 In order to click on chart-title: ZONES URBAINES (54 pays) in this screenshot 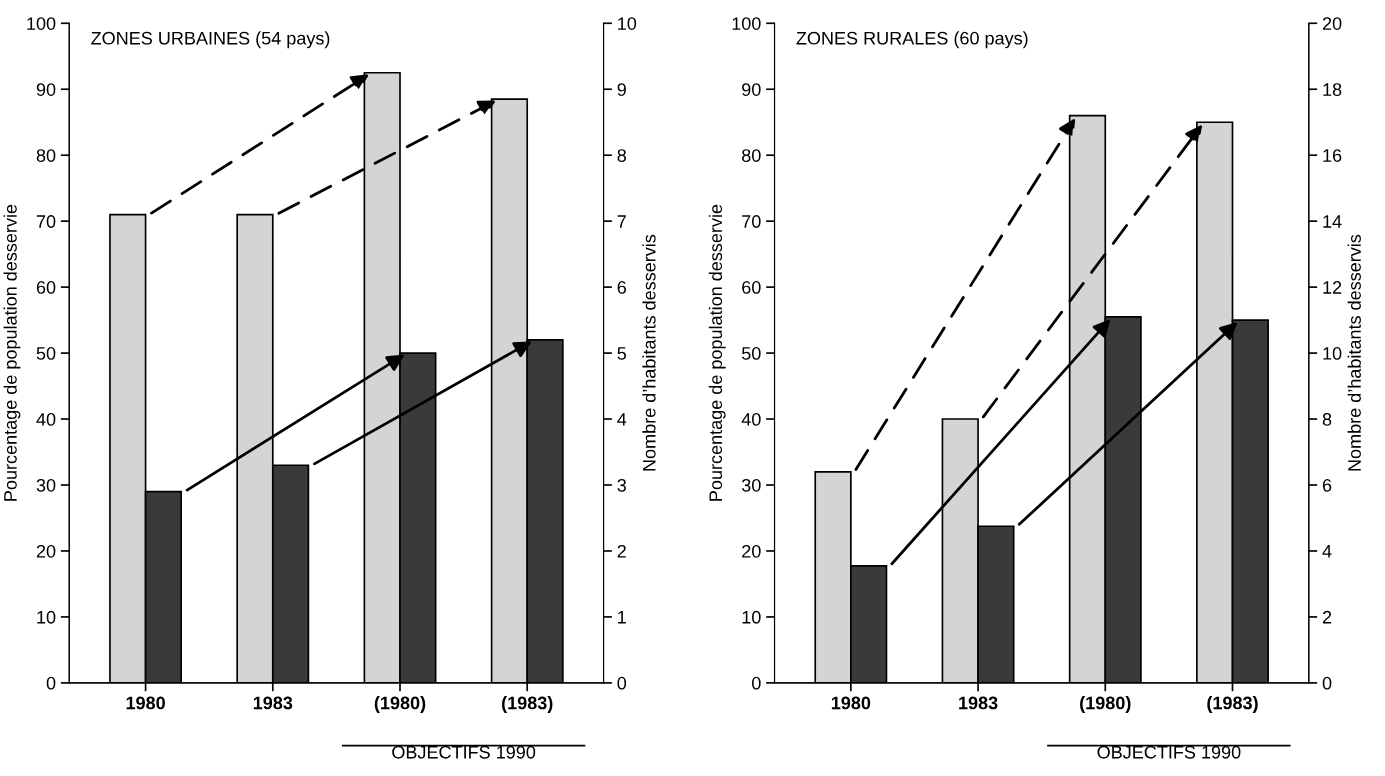, I will do `click(210, 40)`.